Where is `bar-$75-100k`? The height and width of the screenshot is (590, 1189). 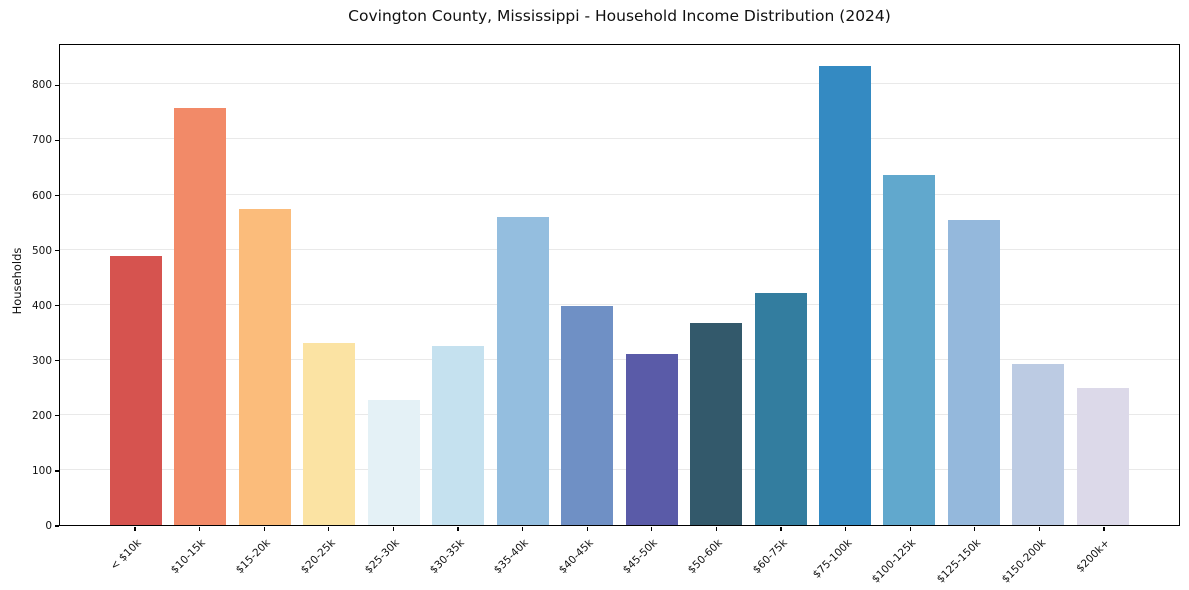
bar-$75-100k is located at coordinates (844, 295).